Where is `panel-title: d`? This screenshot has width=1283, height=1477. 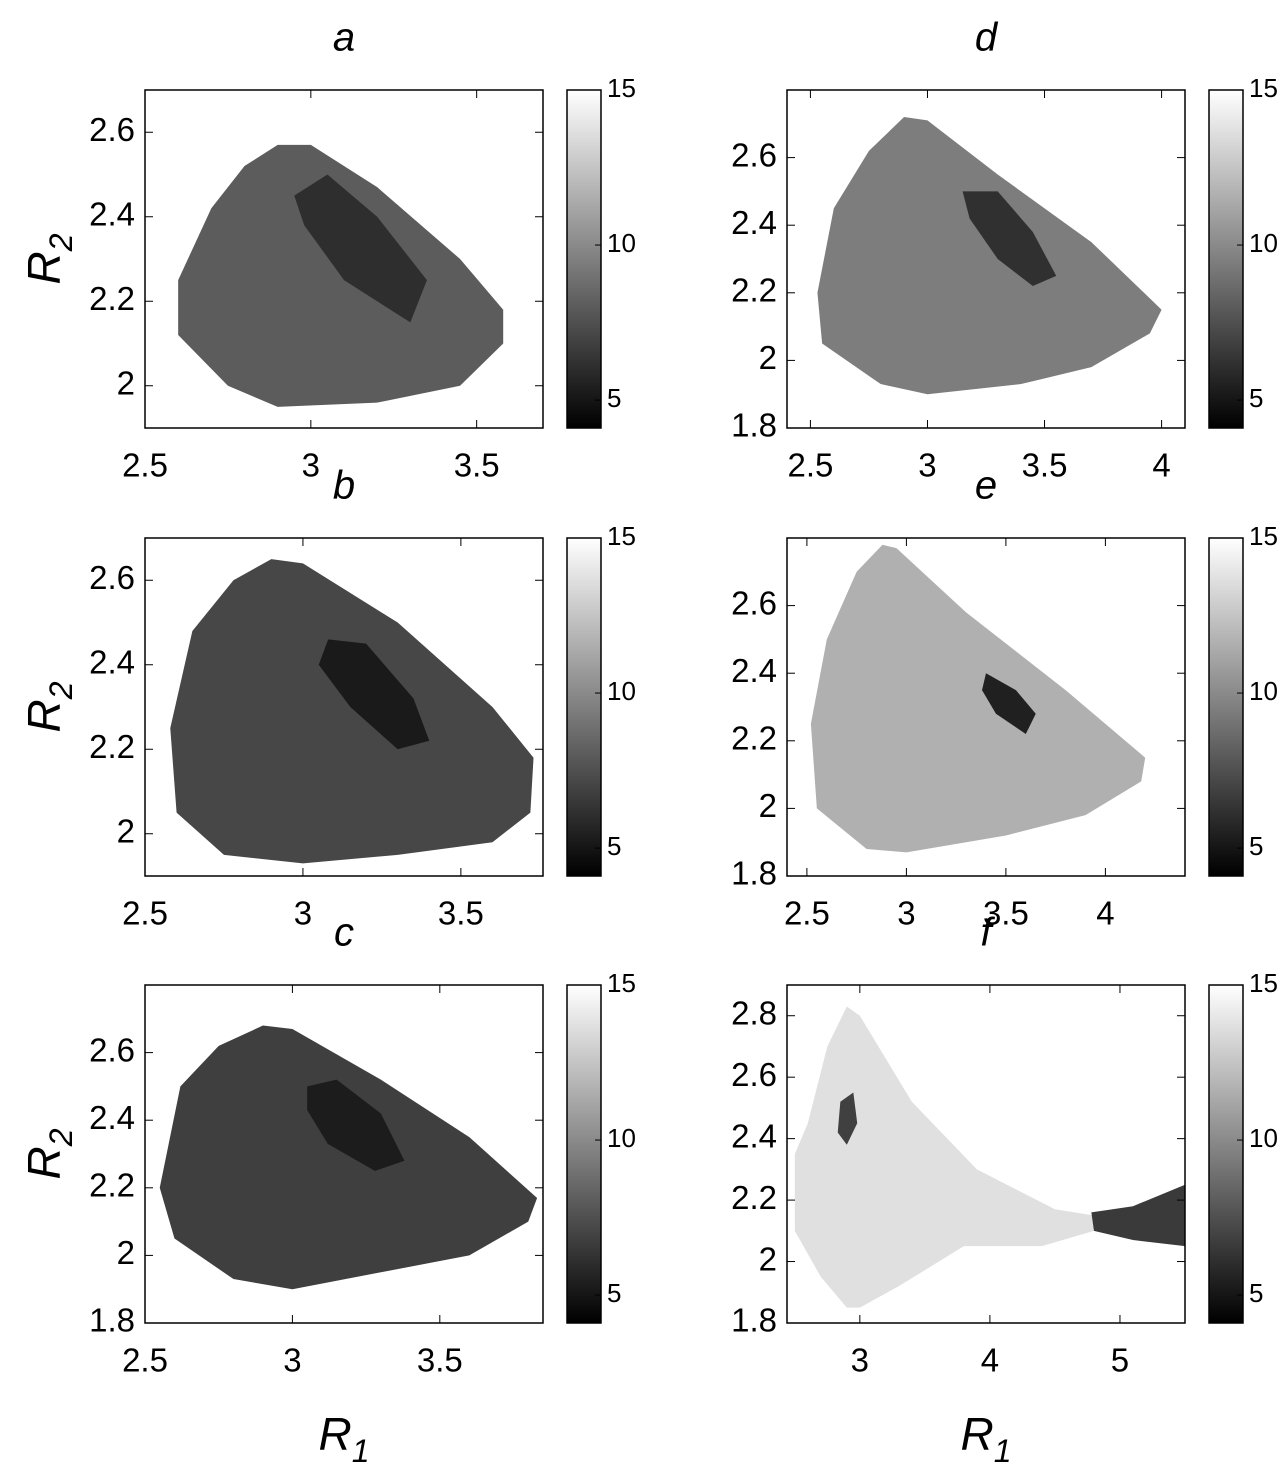 panel-title: d is located at coordinates (987, 38).